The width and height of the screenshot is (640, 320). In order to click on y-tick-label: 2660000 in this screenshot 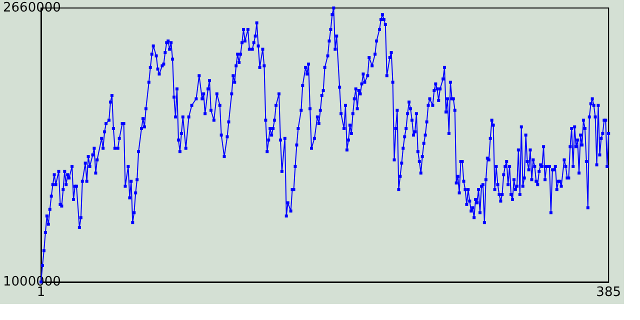, I will do `click(32, 8)`.